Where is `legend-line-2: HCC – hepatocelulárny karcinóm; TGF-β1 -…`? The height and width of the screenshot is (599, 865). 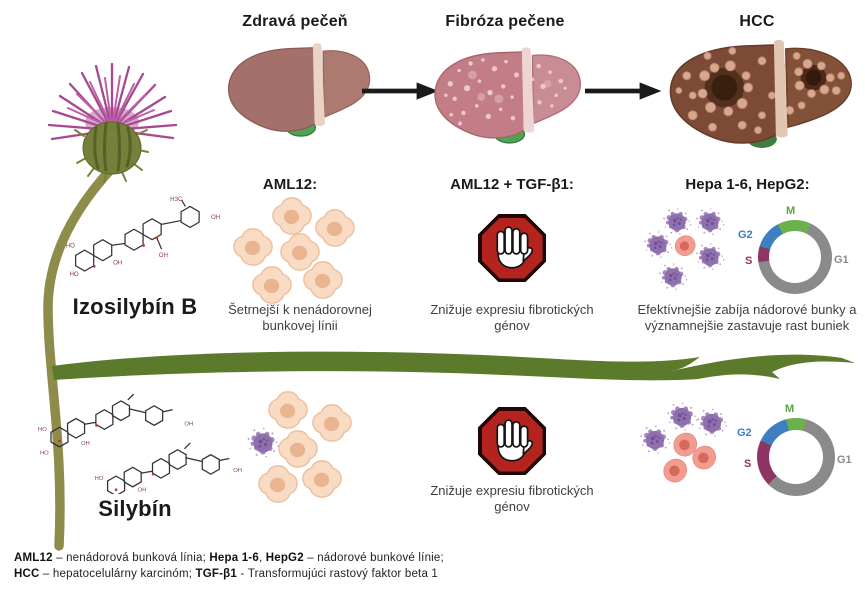
legend-line-2: HCC – hepatocelulárny karcinóm; TGF-β1 -… is located at coordinates (226, 573).